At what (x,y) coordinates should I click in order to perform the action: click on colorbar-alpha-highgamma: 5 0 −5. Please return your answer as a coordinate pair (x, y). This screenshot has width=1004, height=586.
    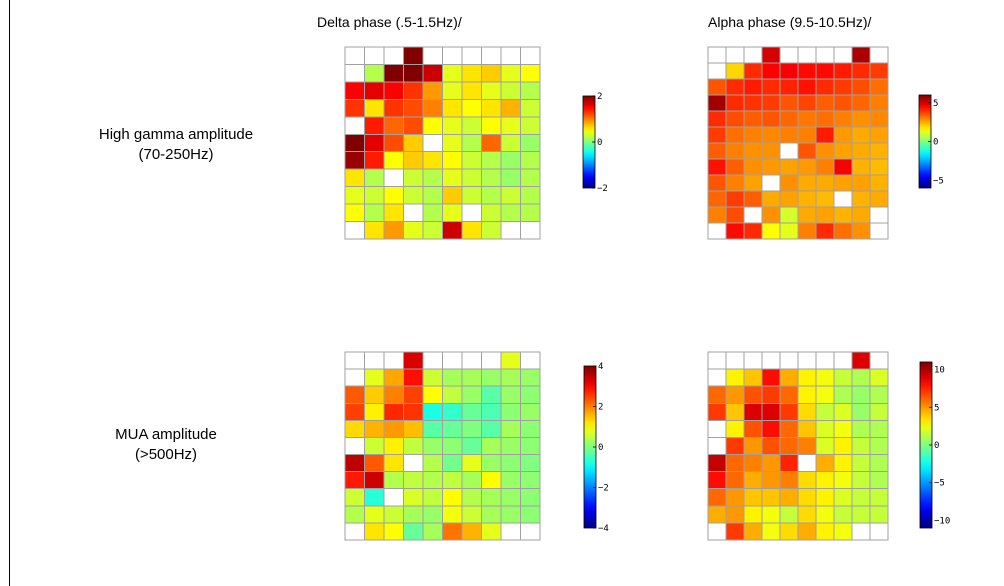
    Looking at the image, I should click on (931, 141).